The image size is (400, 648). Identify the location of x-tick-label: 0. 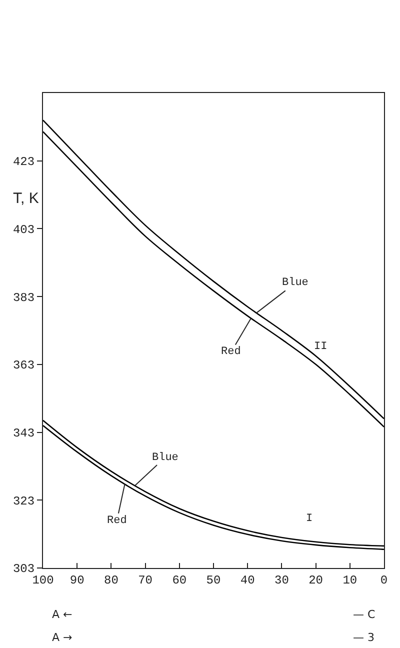
(384, 580).